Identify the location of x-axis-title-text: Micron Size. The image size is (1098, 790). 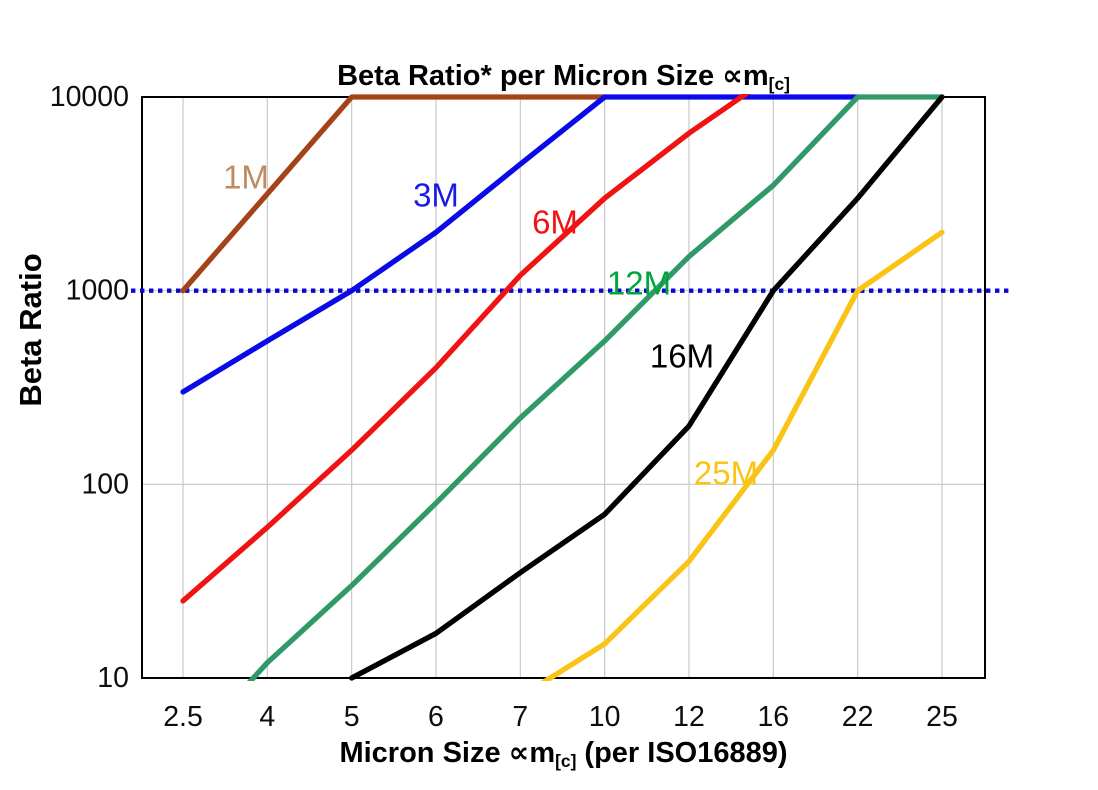
(424, 753).